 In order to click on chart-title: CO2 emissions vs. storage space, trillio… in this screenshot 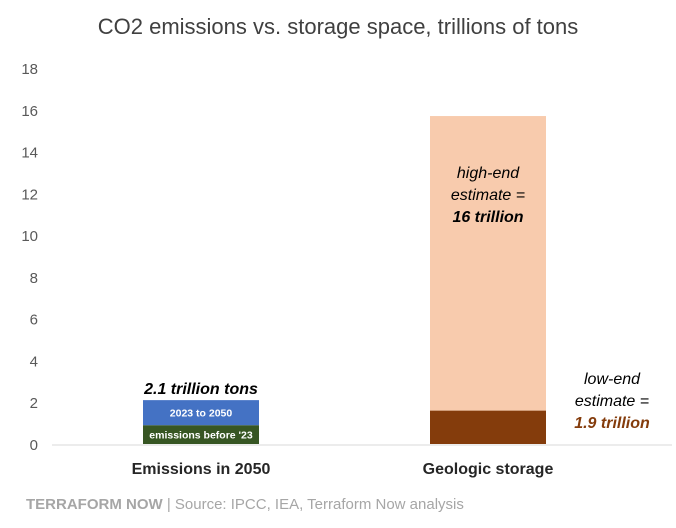, I will do `click(338, 26)`.